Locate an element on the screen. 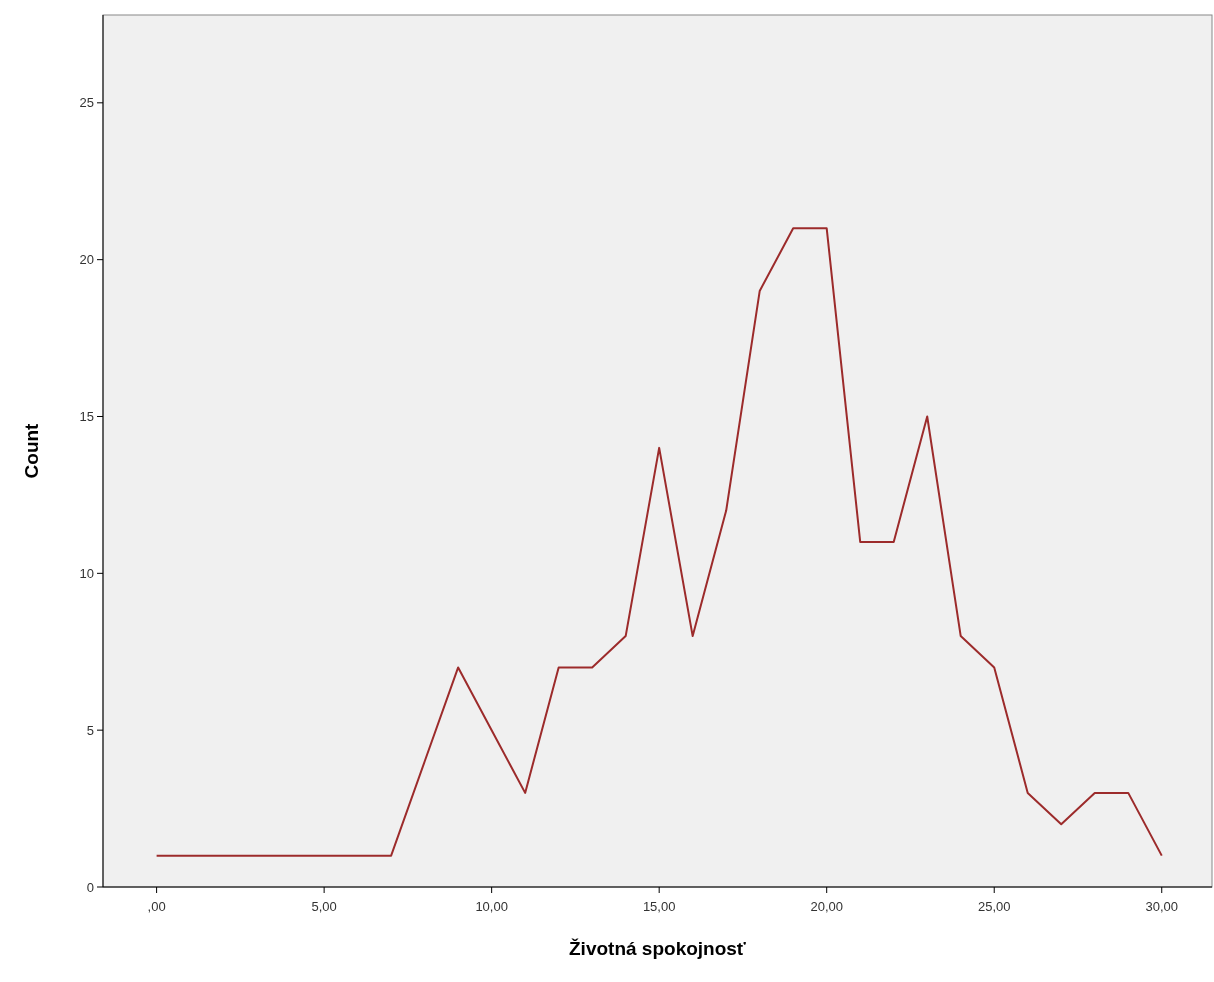 The image size is (1214, 982). x-tick-label: 15,00 is located at coordinates (659, 906).